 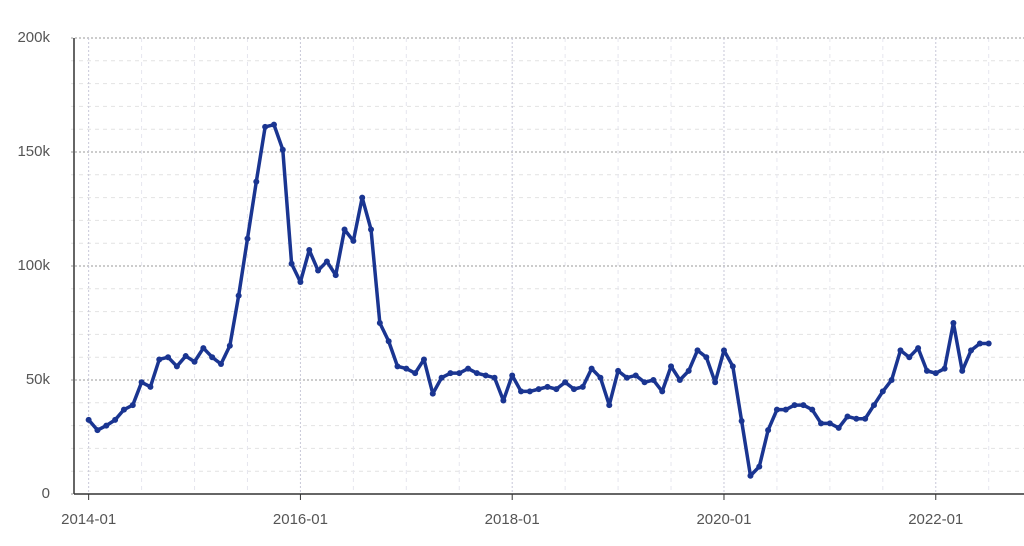 I want to click on x-tick-label: 2014-01, so click(x=88, y=519).